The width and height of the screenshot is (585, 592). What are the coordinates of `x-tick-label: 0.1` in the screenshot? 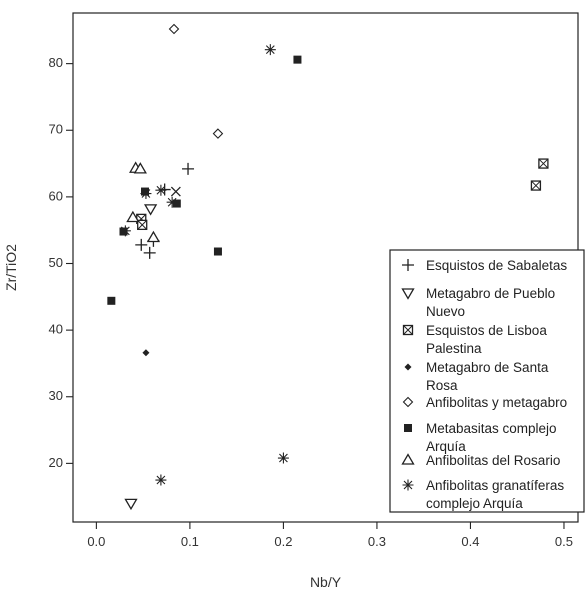 It's located at (190, 541).